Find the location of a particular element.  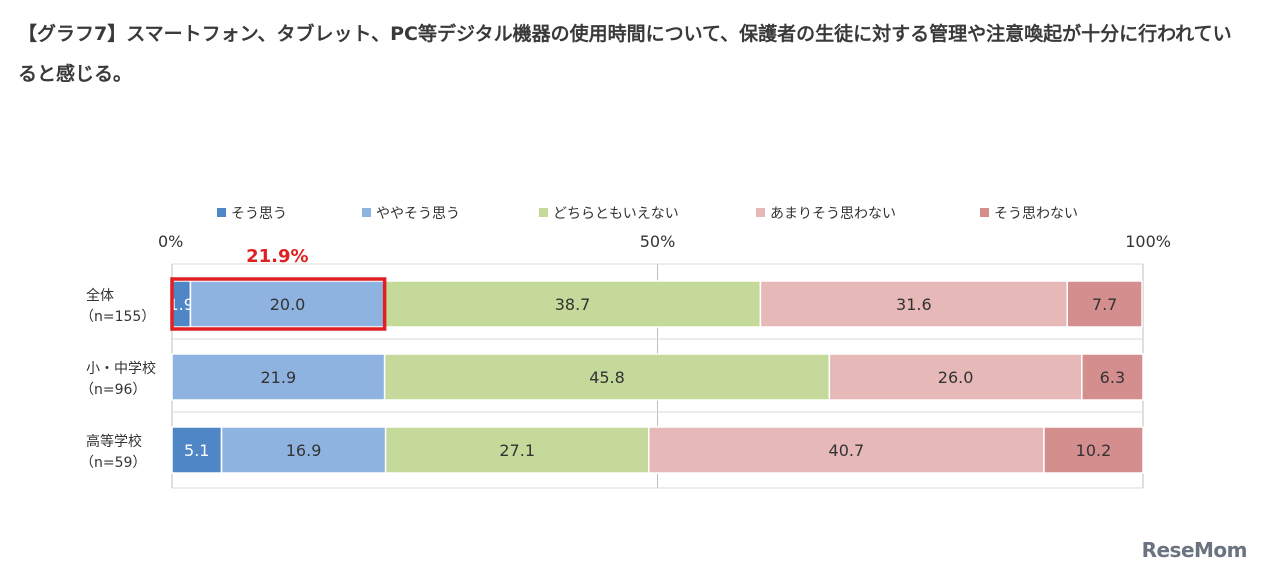

data-label: 45.8 is located at coordinates (607, 377).